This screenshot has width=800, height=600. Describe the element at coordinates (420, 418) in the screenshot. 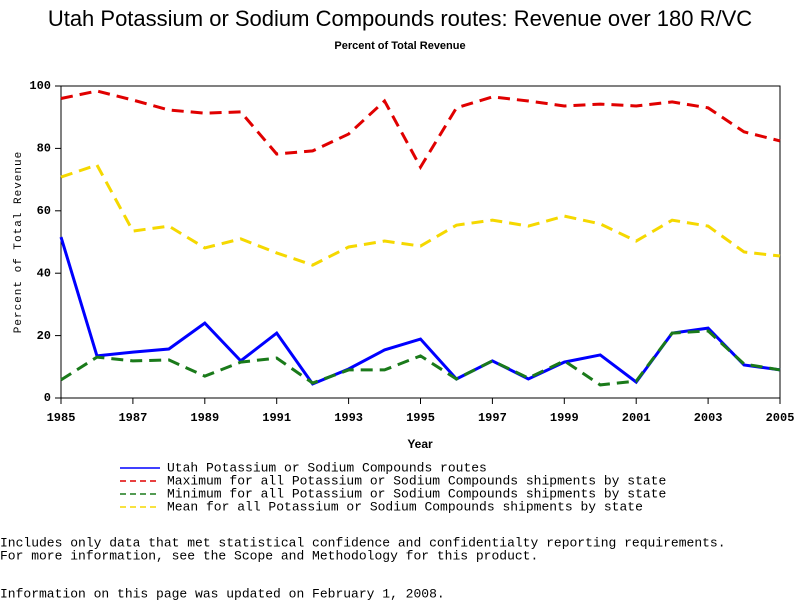

I see `x-tick-label: 1995` at that location.